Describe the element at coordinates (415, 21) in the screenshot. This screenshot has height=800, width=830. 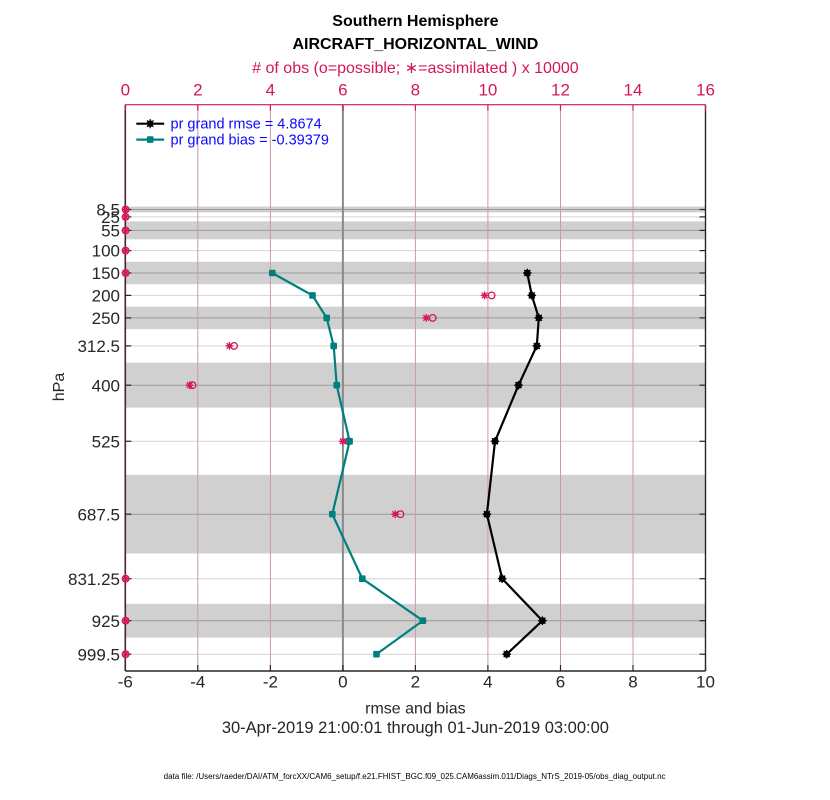
I see `svg-text: Southern Hemisphere` at that location.